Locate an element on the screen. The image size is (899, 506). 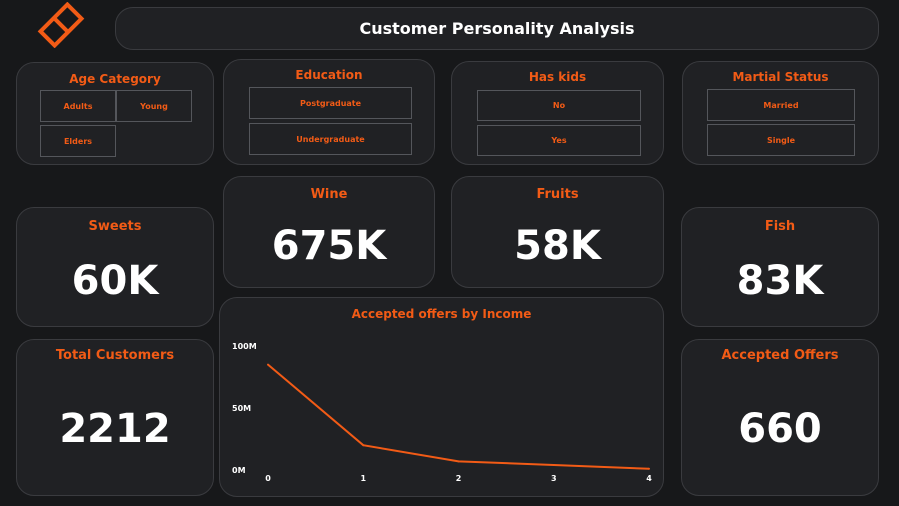
kpi-value: 60K is located at coordinates (115, 281).